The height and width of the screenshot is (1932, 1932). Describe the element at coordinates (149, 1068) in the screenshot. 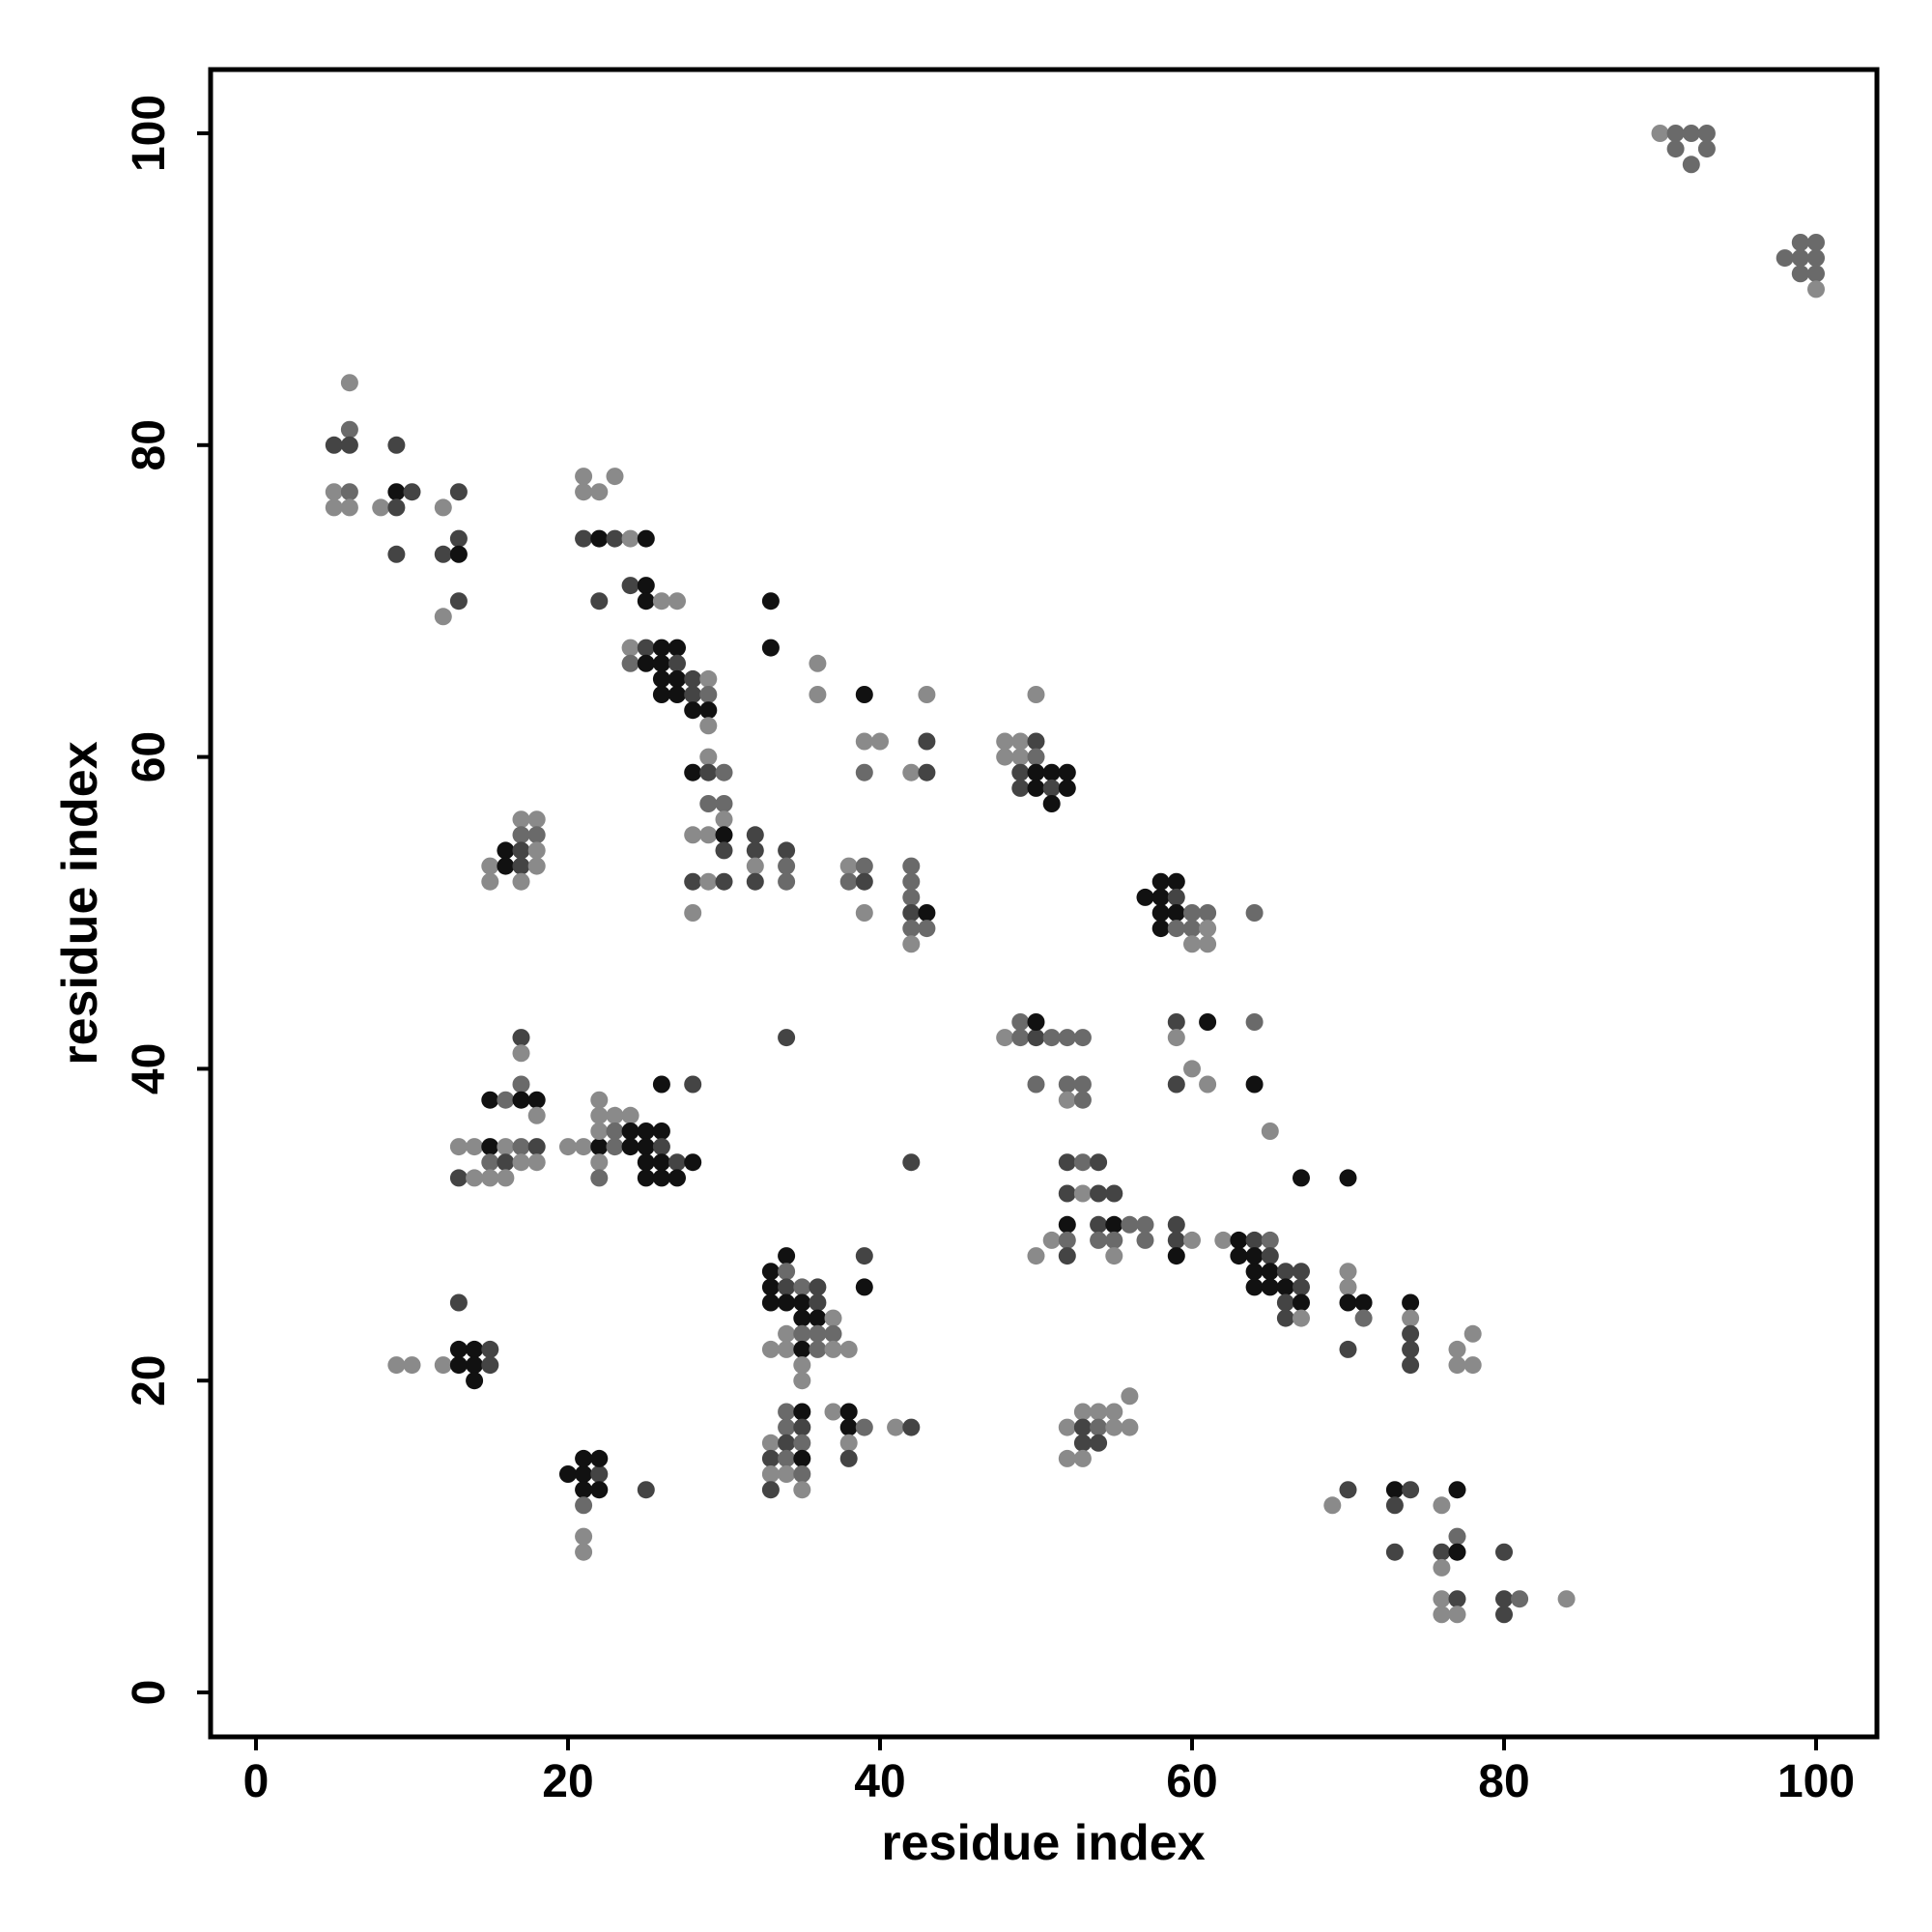

I see `y-tick-label: 40` at that location.